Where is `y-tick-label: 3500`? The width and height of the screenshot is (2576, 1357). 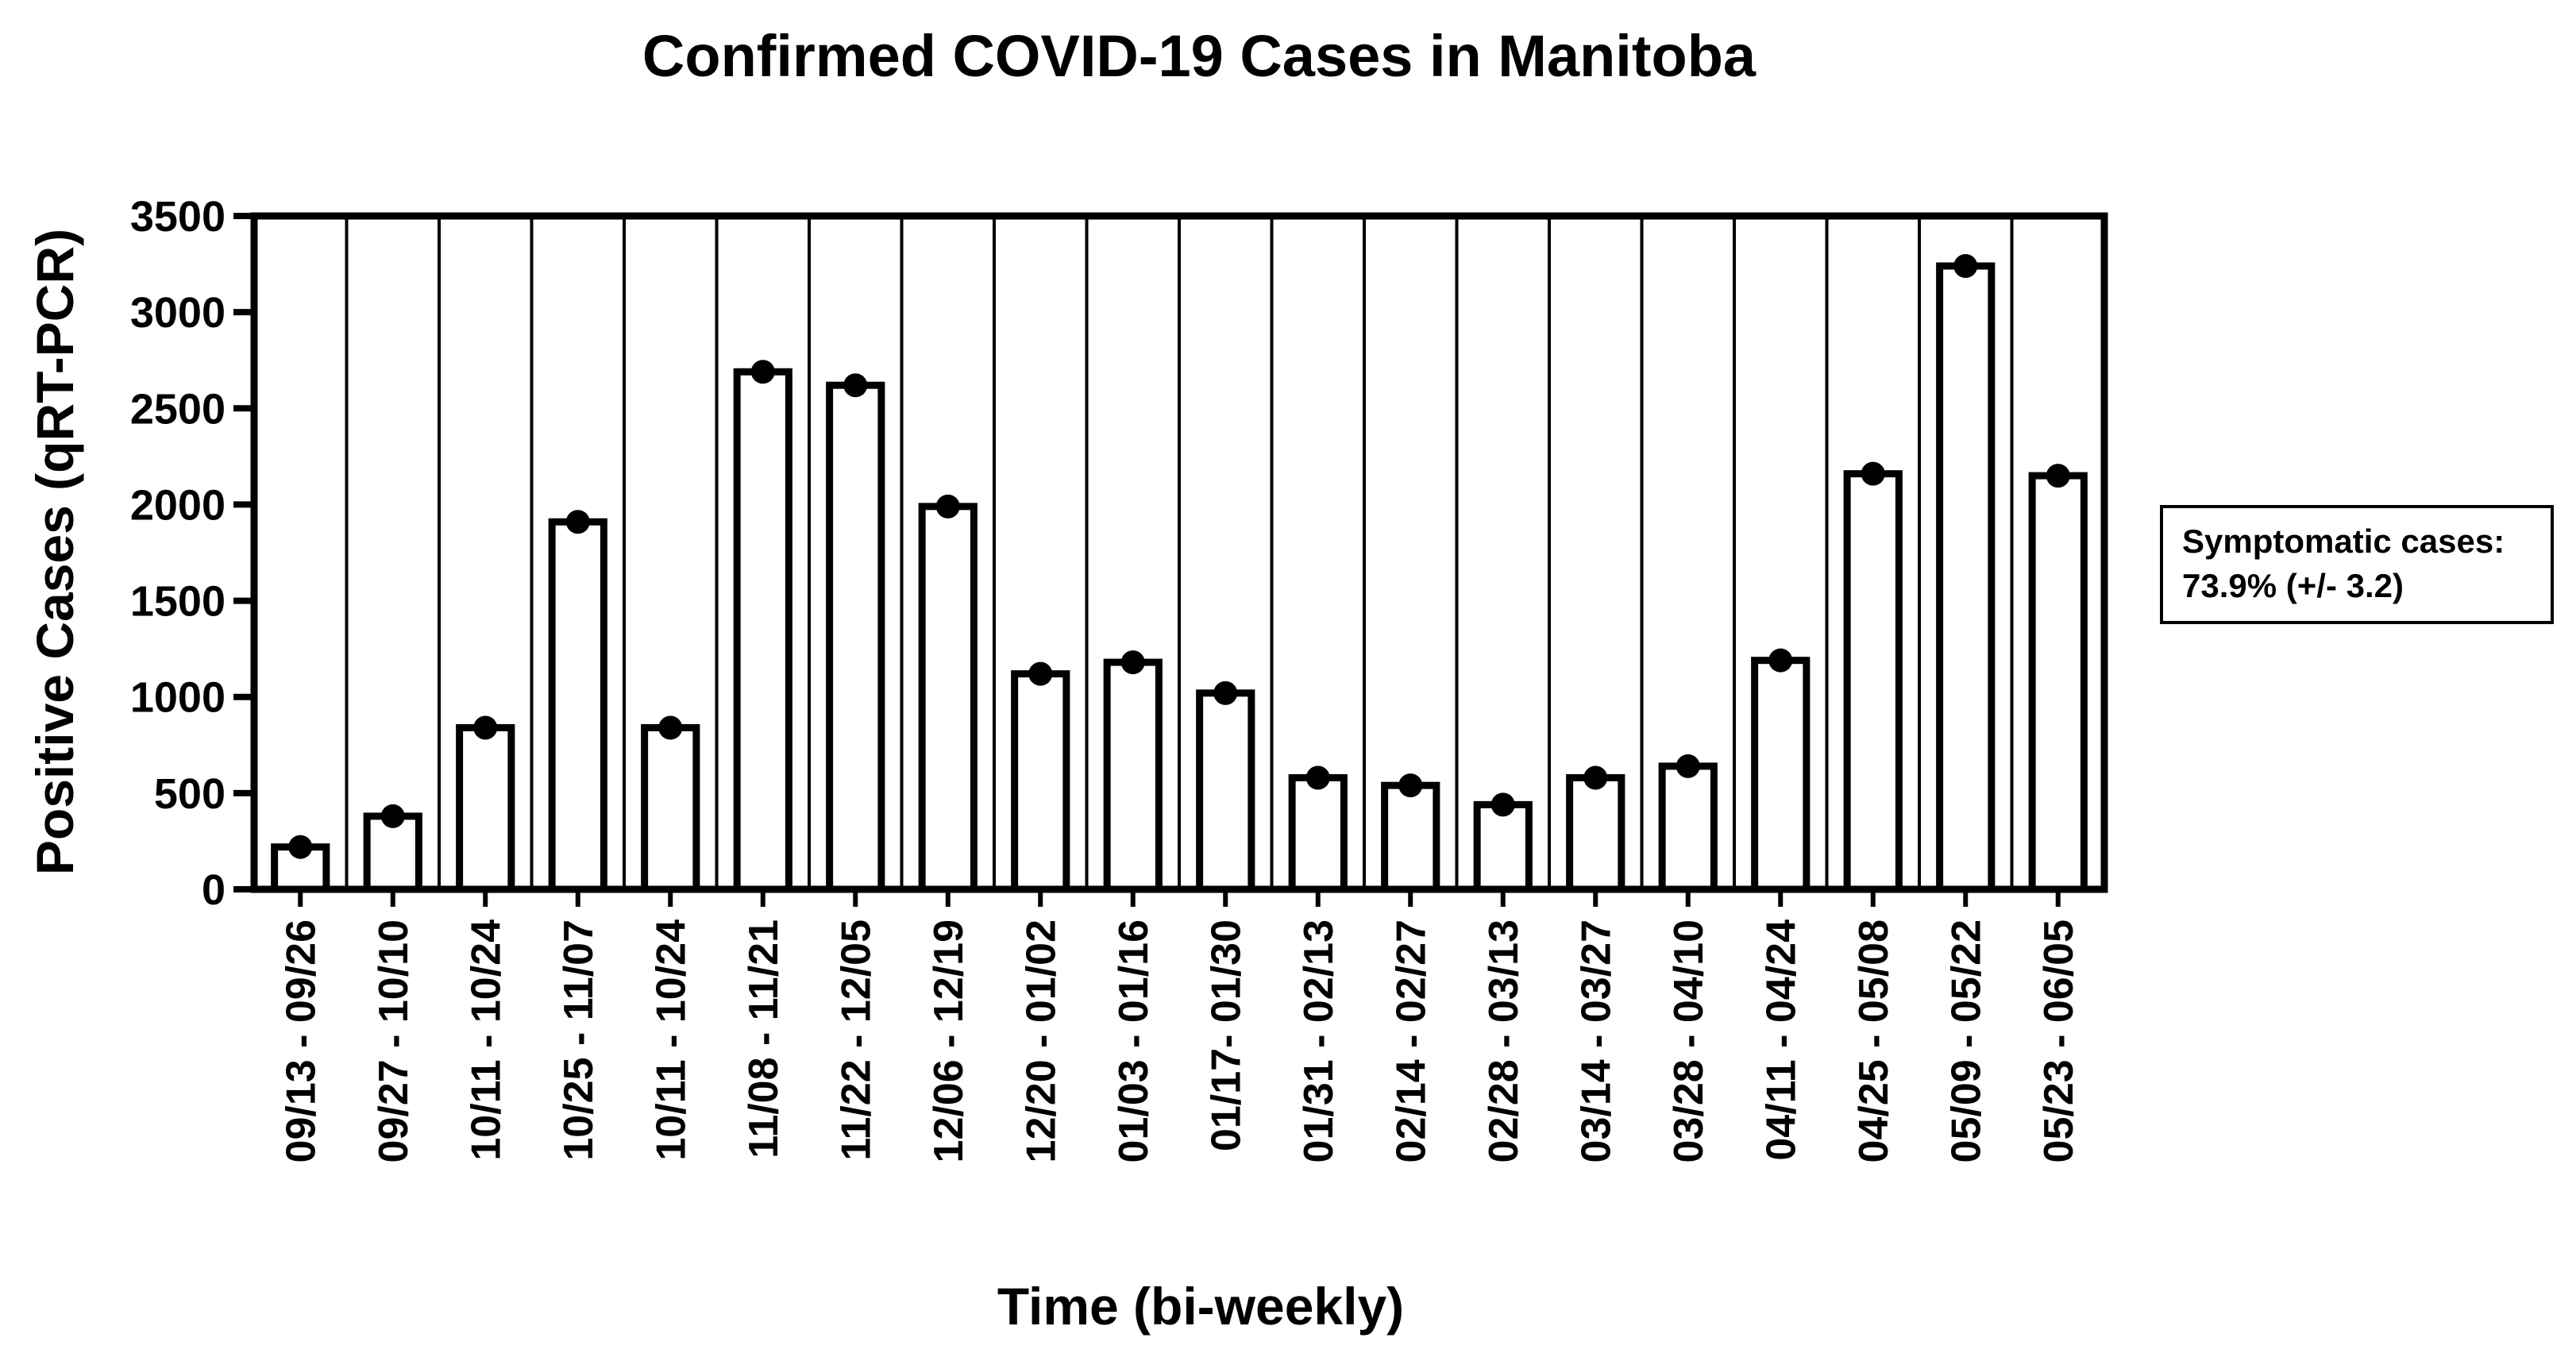 y-tick-label: 3500 is located at coordinates (178, 217).